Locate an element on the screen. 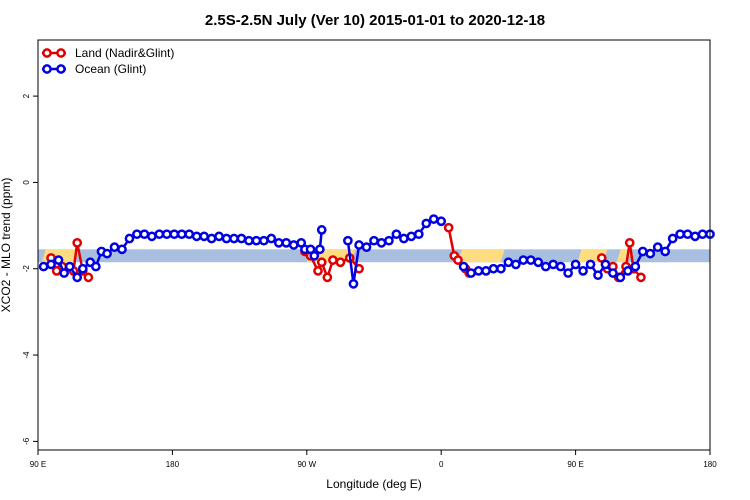 Image resolution: width=750 pixels, height=500 pixels. x-axis-label: Longitude (deg E) is located at coordinates (373, 484).